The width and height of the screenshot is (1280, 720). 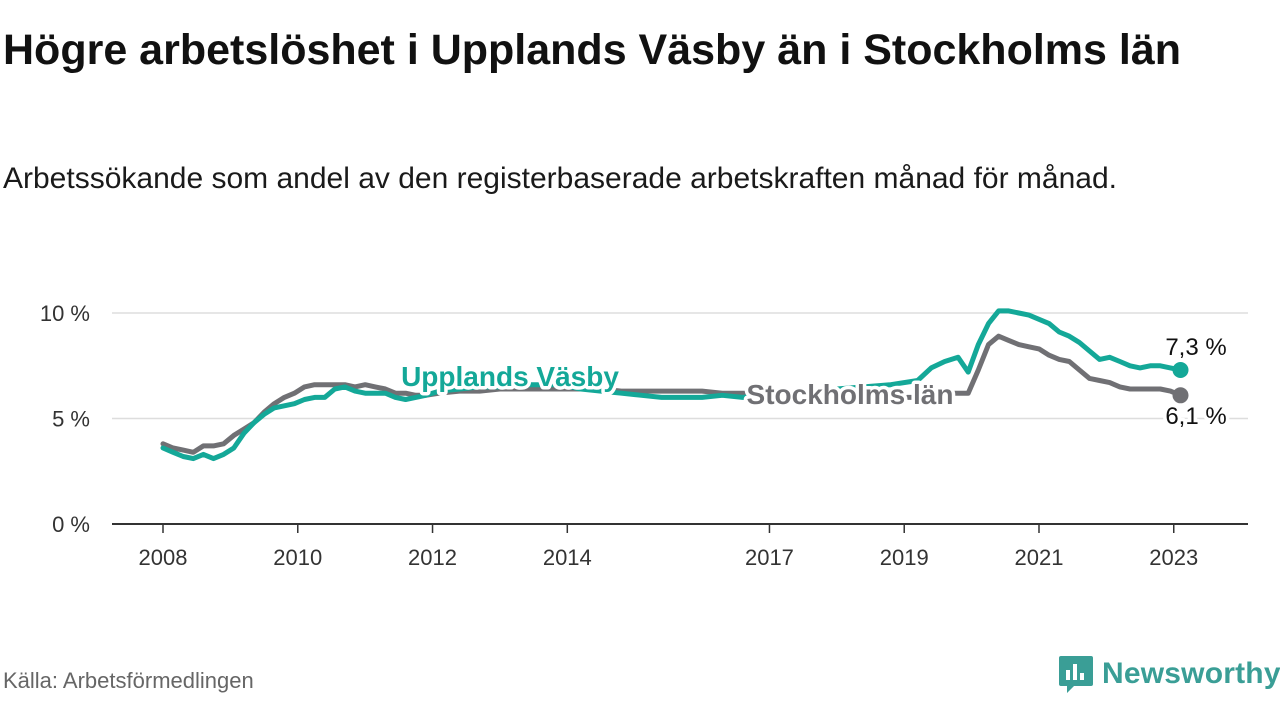 What do you see at coordinates (1039, 557) in the screenshot?
I see `x-tick-label: 2021` at bounding box center [1039, 557].